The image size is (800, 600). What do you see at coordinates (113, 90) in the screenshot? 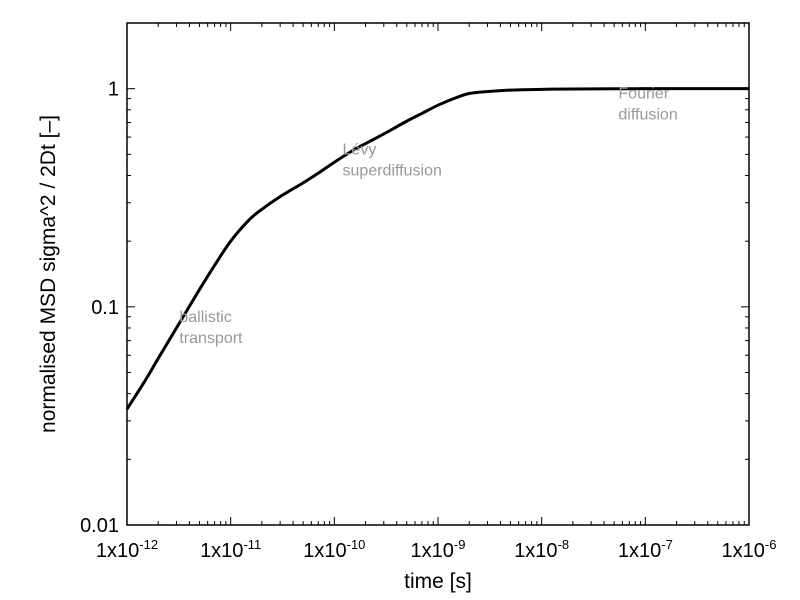
I see `y-tick-label: 1` at bounding box center [113, 90].